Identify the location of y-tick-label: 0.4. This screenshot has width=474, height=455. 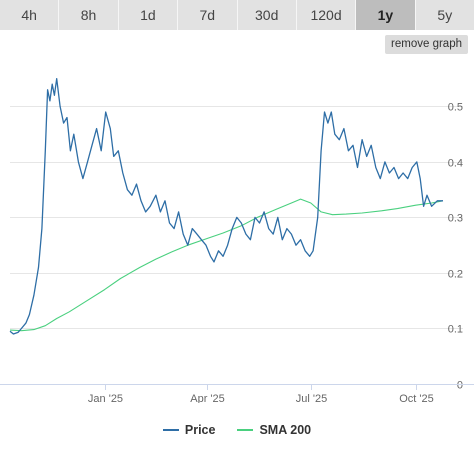
(455, 164).